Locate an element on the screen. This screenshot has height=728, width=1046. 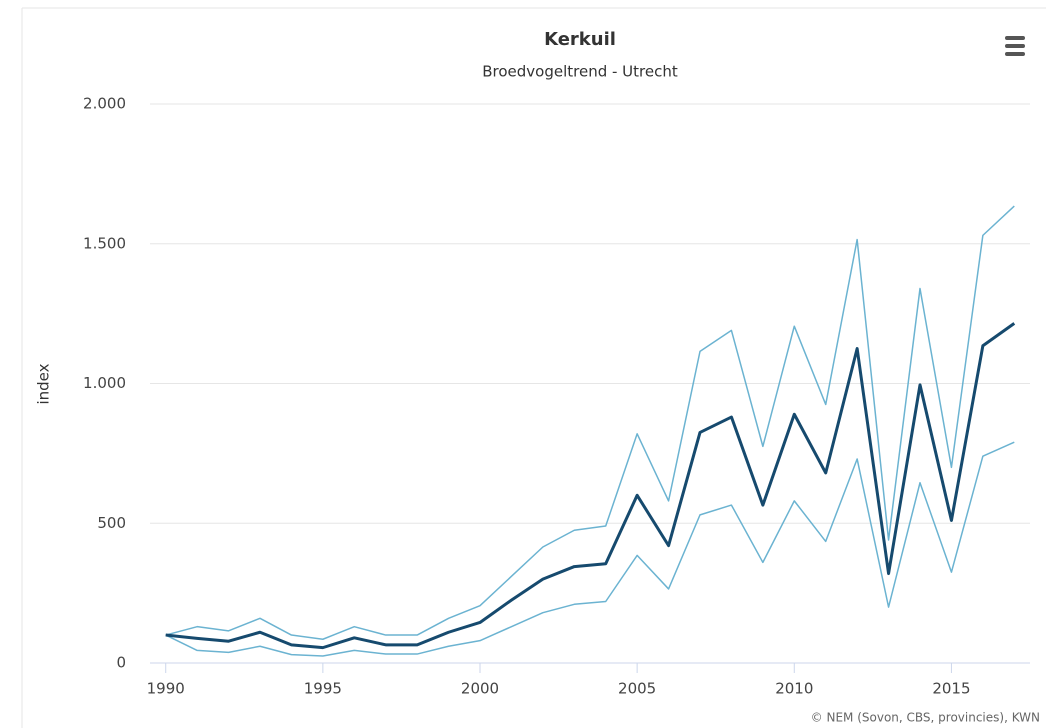
chart-subtitle: Broedvogeltrend - Utrecht is located at coordinates (580, 72).